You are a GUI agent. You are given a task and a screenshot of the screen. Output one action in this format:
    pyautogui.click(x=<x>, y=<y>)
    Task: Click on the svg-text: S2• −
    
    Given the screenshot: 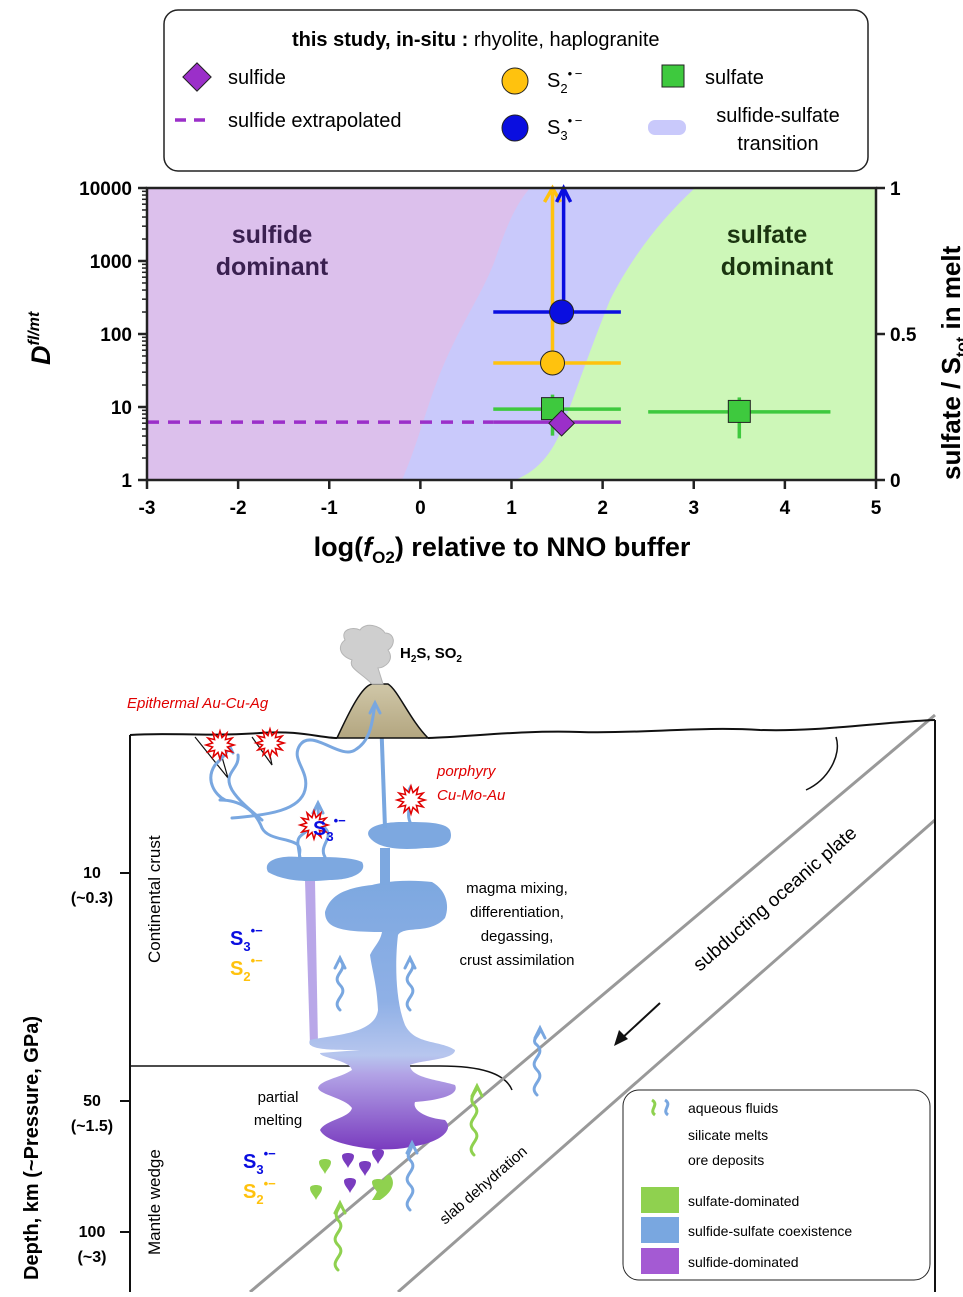 What is the action you would take?
    pyautogui.click(x=564, y=81)
    